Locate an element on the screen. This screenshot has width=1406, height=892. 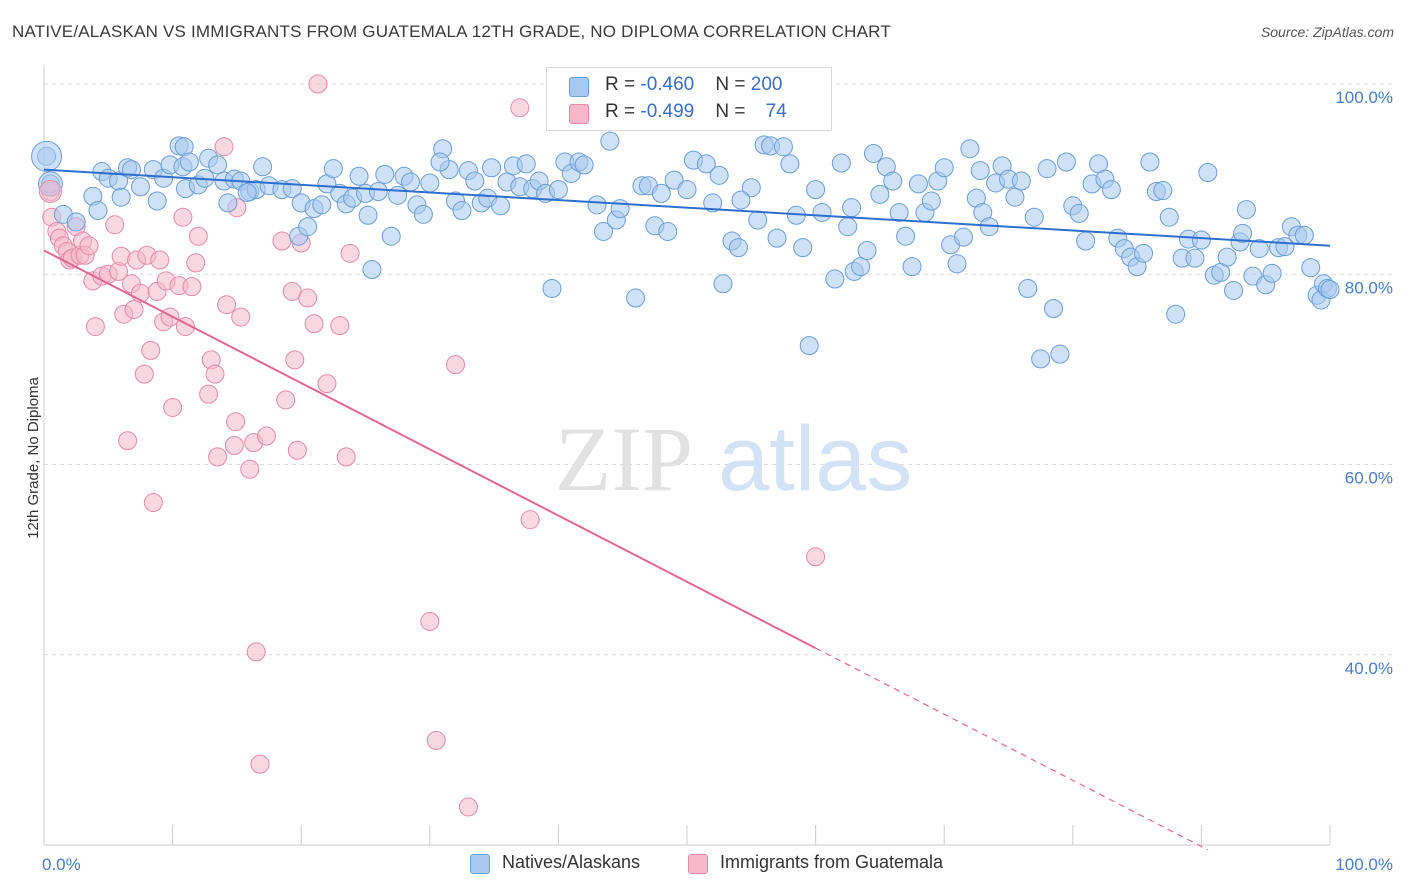
bottom-legend-swatch-pink is located at coordinates (698, 864).